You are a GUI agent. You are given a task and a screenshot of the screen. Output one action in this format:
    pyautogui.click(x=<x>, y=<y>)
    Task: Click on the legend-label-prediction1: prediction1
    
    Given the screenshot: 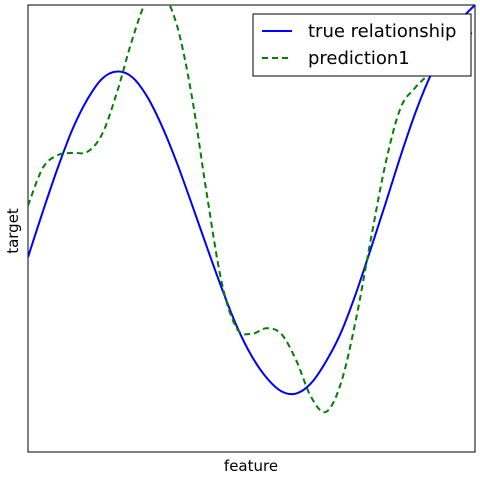 What is the action you would take?
    pyautogui.click(x=359, y=58)
    